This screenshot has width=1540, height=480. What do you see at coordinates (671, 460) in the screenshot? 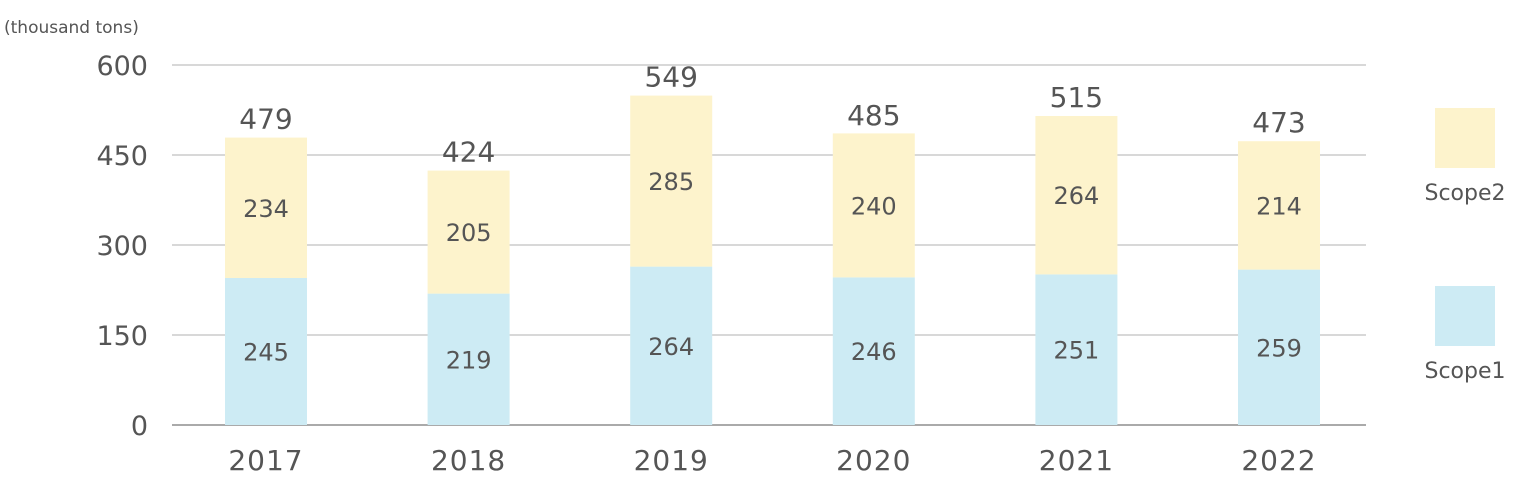
I see `x-tick-label: 2019` at bounding box center [671, 460].